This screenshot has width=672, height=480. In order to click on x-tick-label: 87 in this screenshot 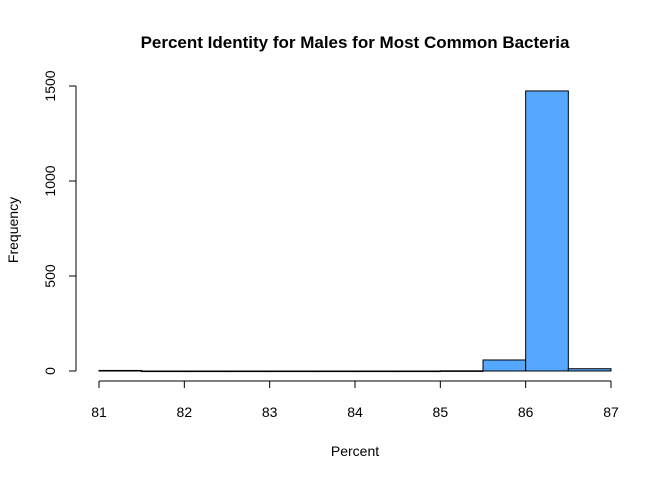, I will do `click(611, 412)`.